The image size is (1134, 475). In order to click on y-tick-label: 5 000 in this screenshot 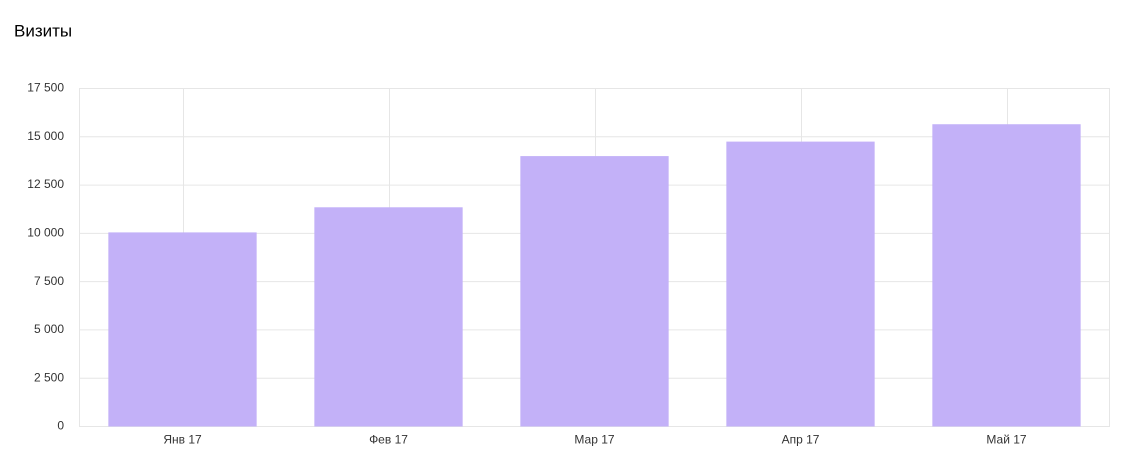, I will do `click(49, 329)`.